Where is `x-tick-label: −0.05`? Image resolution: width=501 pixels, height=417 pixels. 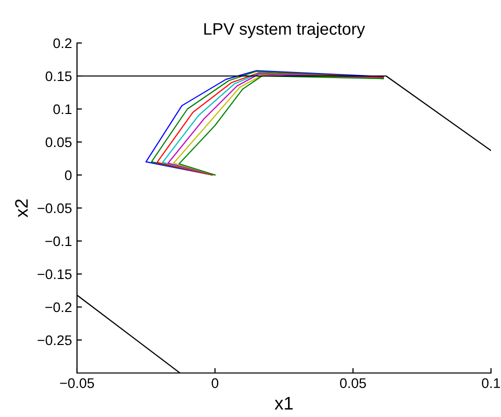
x-tick-label: −0.05 is located at coordinates (77, 383).